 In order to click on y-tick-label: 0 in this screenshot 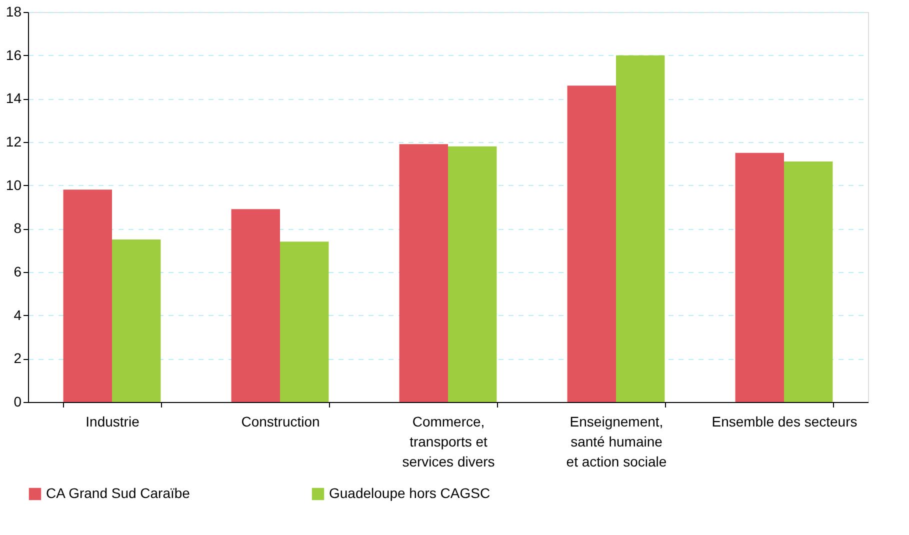, I will do `click(18, 402)`.